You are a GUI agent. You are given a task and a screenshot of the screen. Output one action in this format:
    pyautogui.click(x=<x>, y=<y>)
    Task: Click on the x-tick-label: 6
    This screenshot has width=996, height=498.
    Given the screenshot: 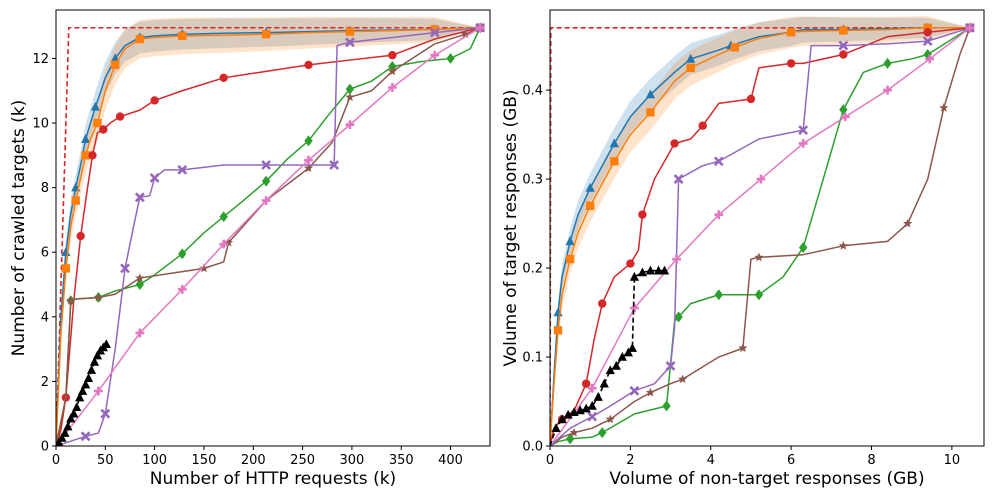 What is the action you would take?
    pyautogui.click(x=791, y=460)
    